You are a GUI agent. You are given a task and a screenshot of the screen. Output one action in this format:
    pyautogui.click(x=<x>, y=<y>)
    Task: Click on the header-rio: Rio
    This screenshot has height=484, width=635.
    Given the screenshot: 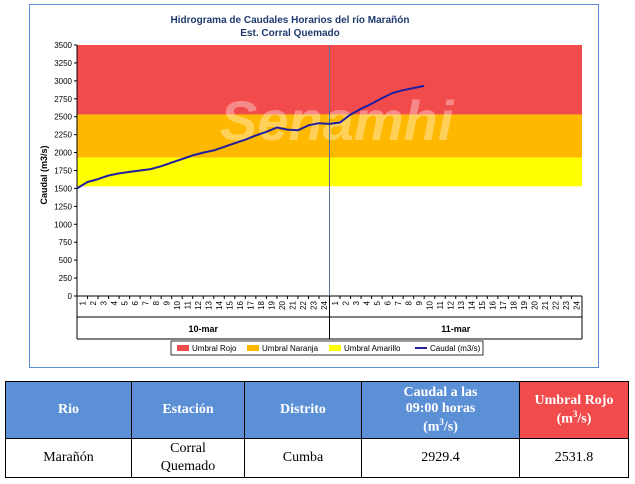 What is the action you would take?
    pyautogui.click(x=68, y=410)
    